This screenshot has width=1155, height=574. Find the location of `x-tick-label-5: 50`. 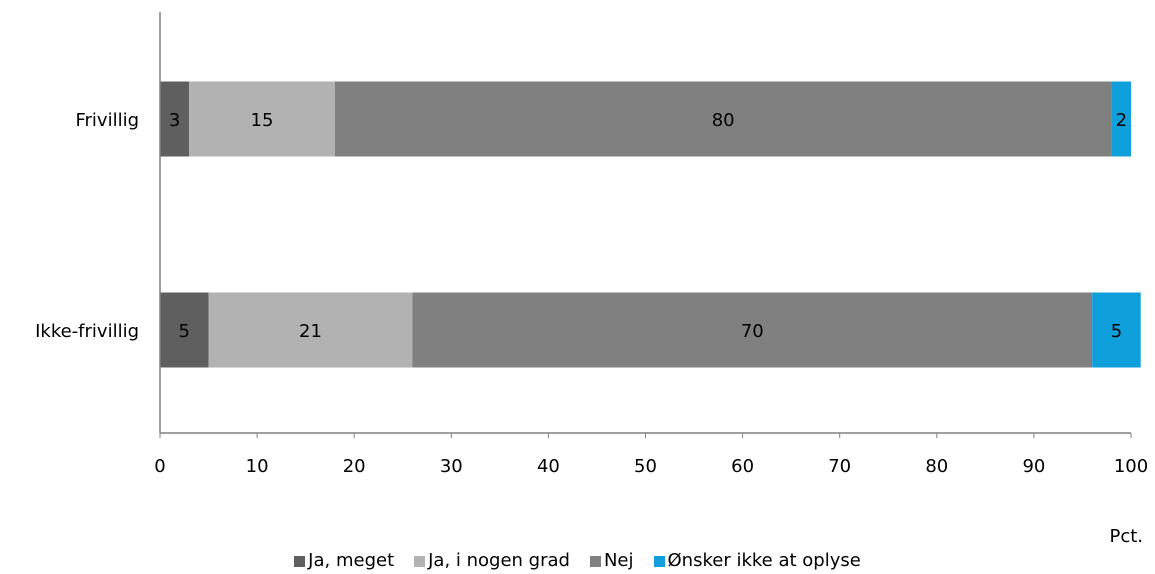

x-tick-label-5: 50 is located at coordinates (645, 466).